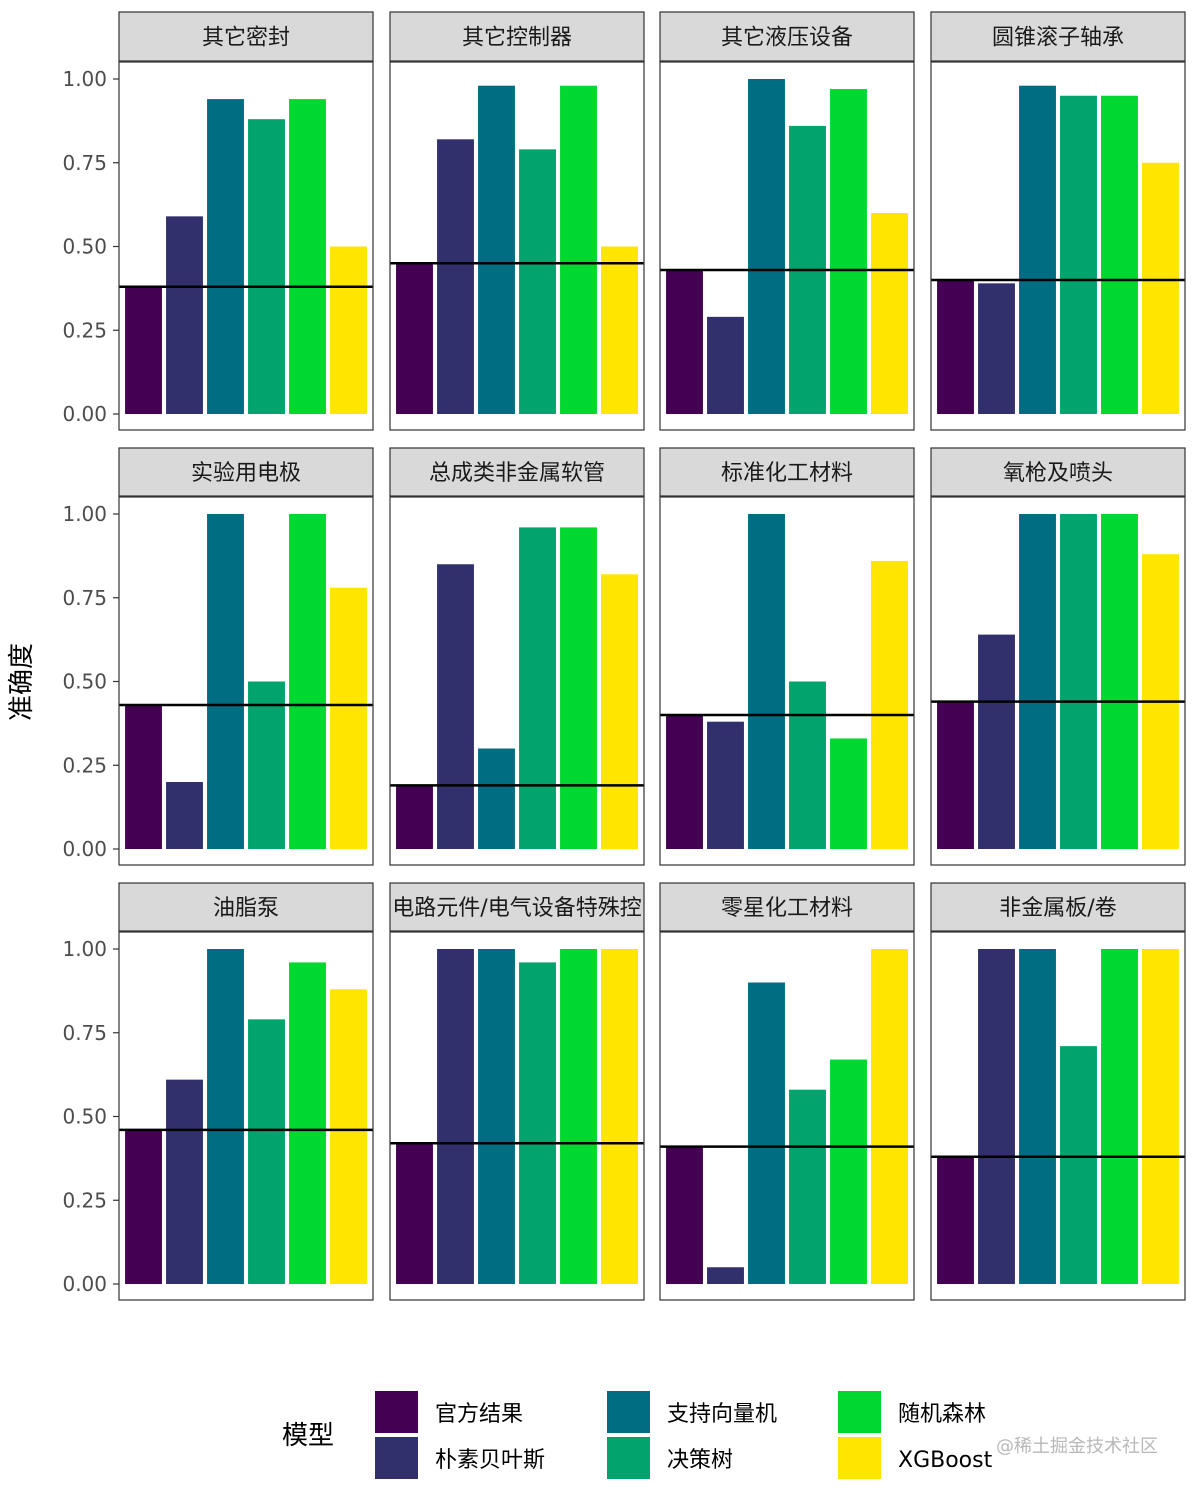  I want to click on facet-title: 其它控制器, so click(517, 38).